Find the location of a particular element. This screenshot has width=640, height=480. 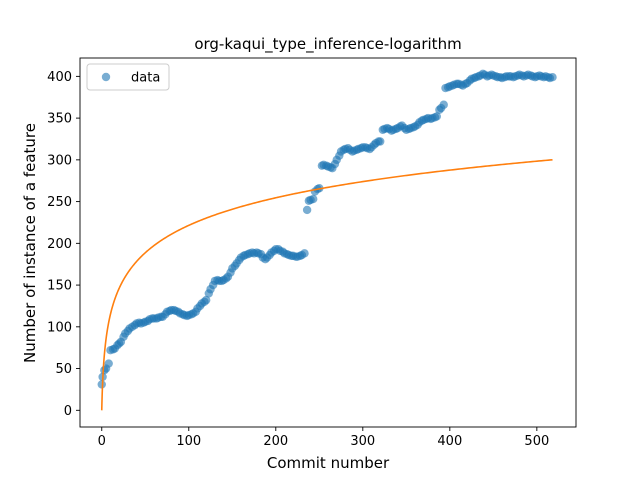

y-tick-label: 400 is located at coordinates (59, 77).